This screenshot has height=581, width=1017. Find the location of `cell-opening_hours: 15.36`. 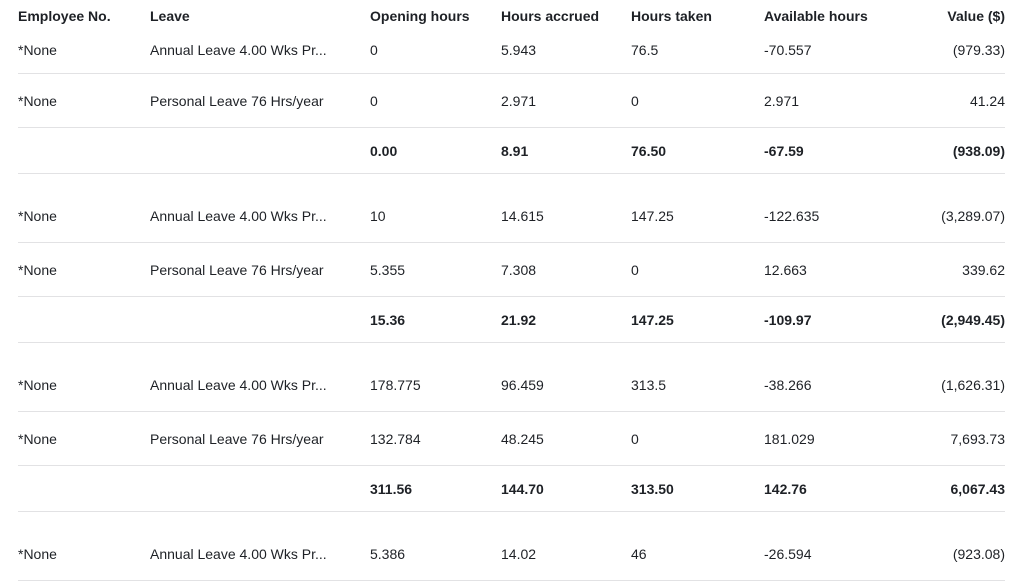

cell-opening_hours: 15.36 is located at coordinates (388, 319).